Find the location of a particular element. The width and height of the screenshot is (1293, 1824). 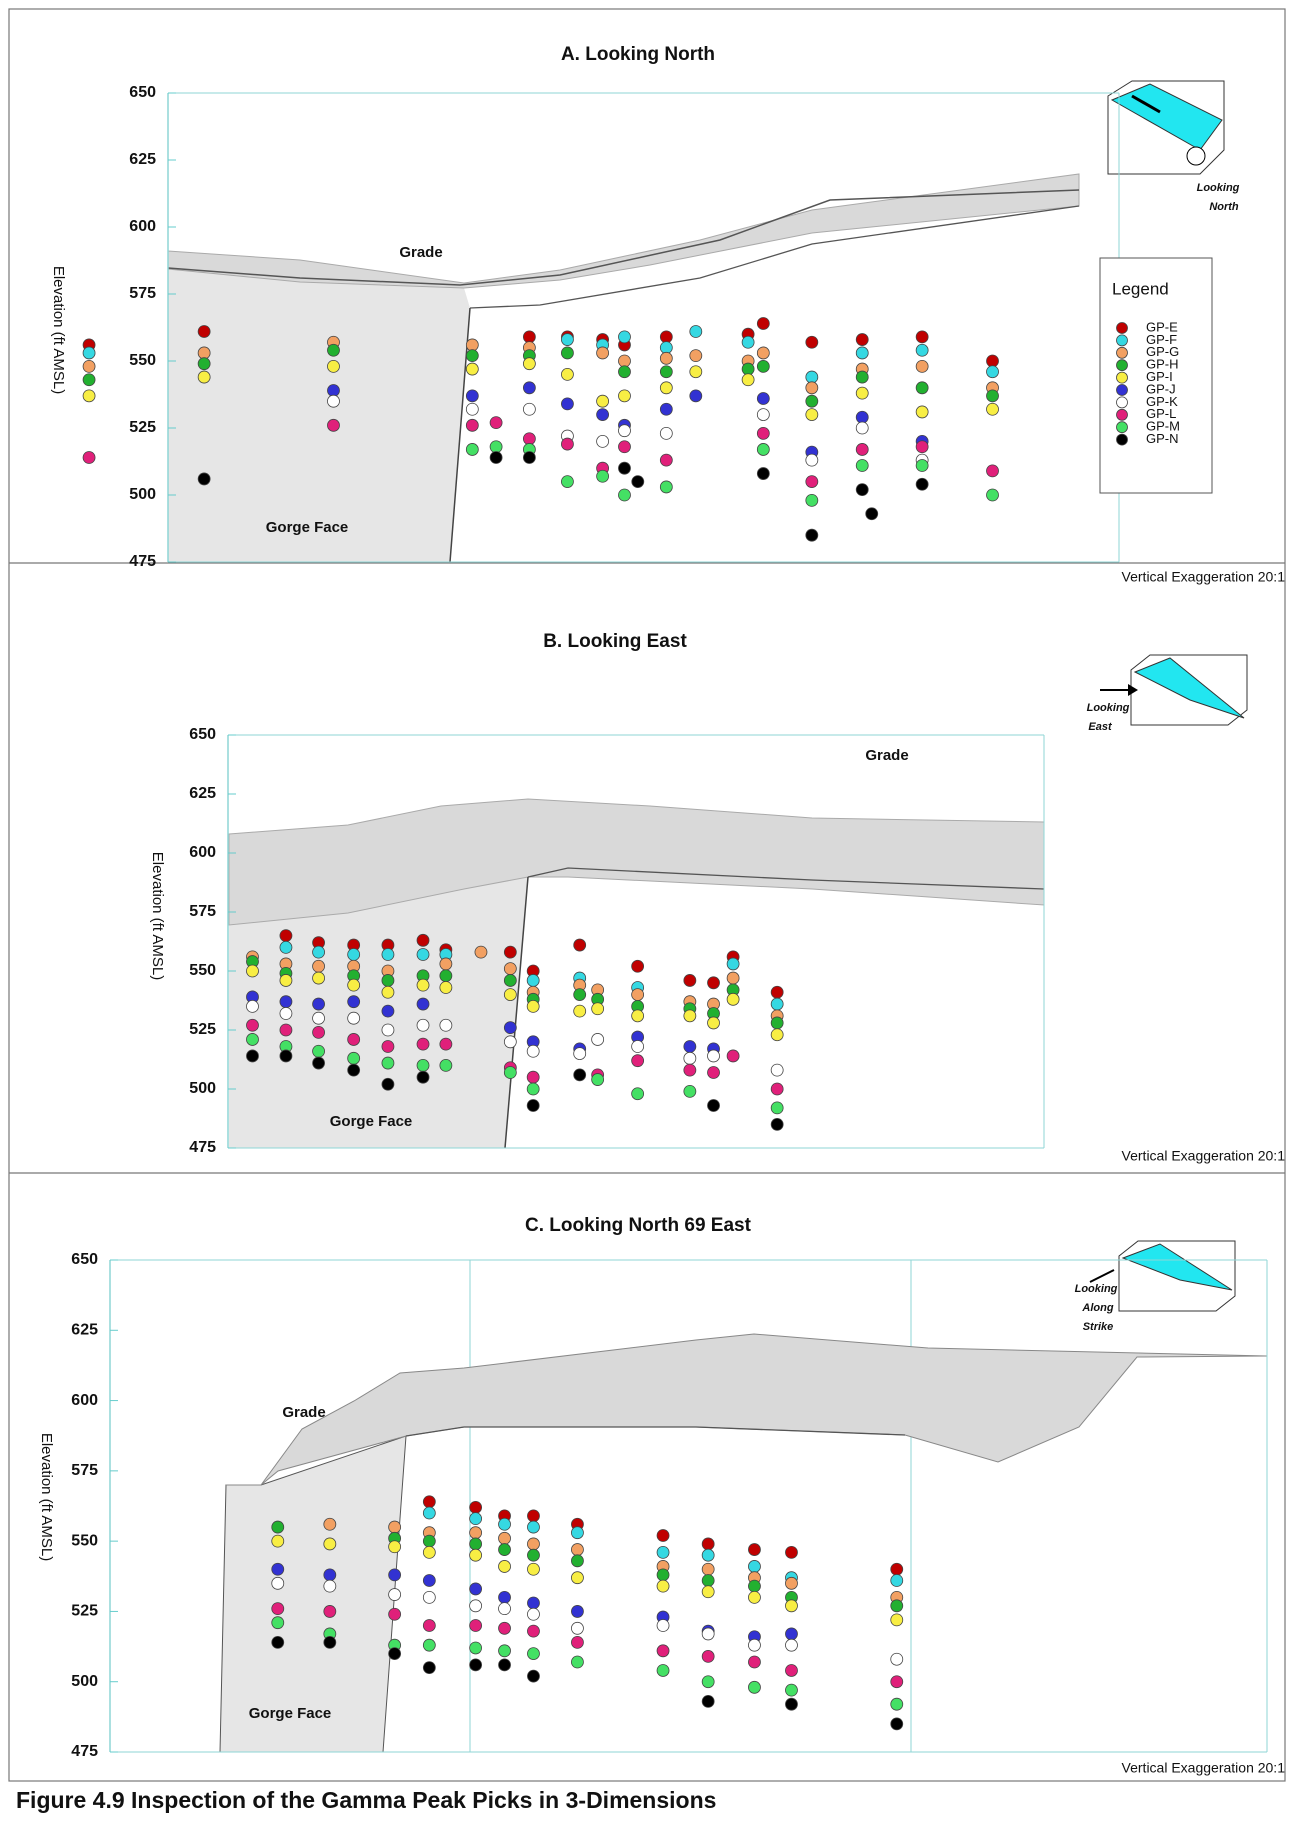

points is located at coordinates (515, 1030).